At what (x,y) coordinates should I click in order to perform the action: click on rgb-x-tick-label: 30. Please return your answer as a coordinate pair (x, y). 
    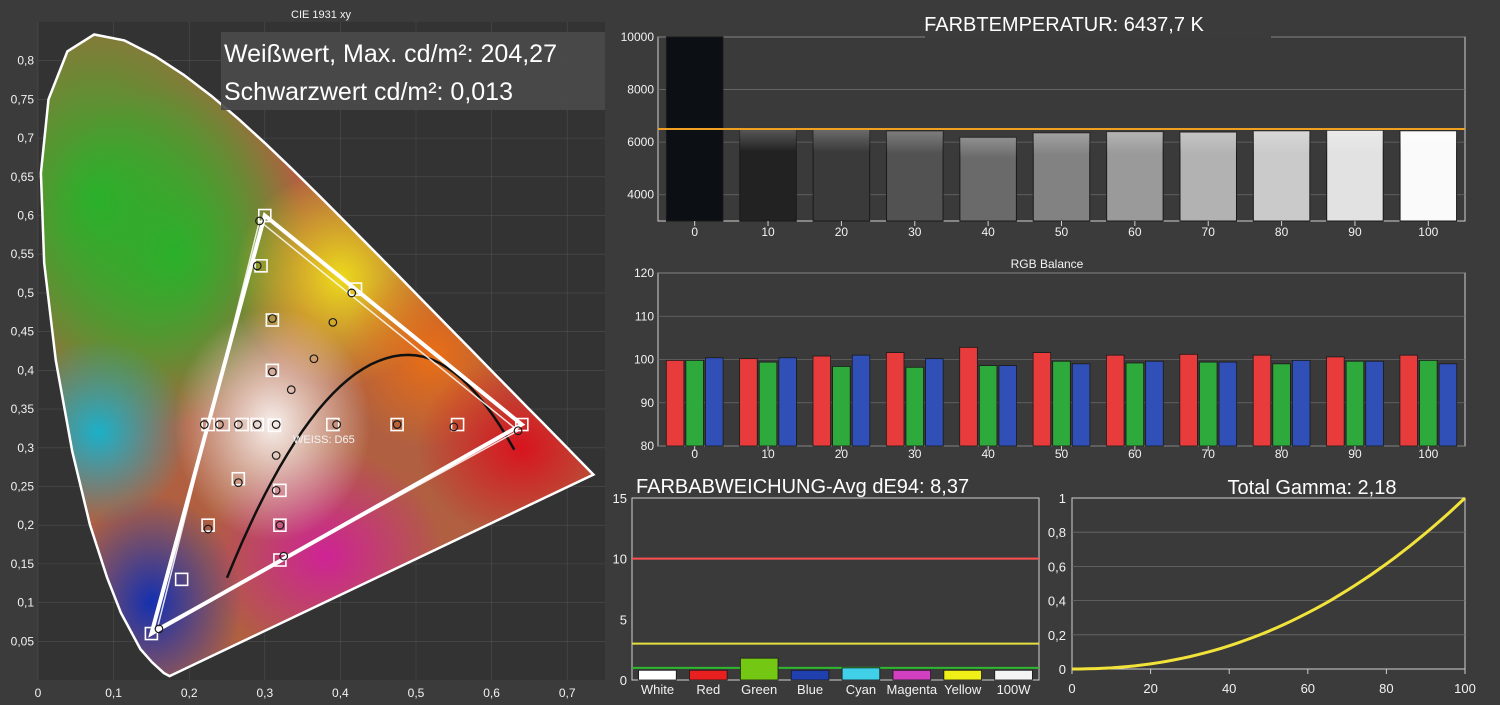
    Looking at the image, I should click on (915, 454).